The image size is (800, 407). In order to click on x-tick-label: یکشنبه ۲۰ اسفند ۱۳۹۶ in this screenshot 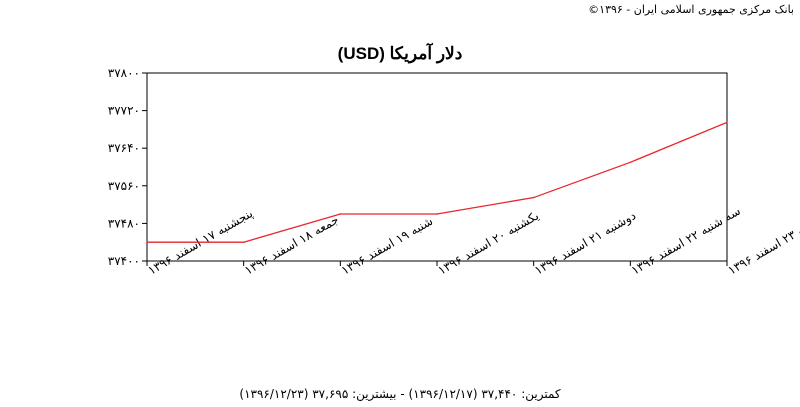, I will do `click(489, 243)`.